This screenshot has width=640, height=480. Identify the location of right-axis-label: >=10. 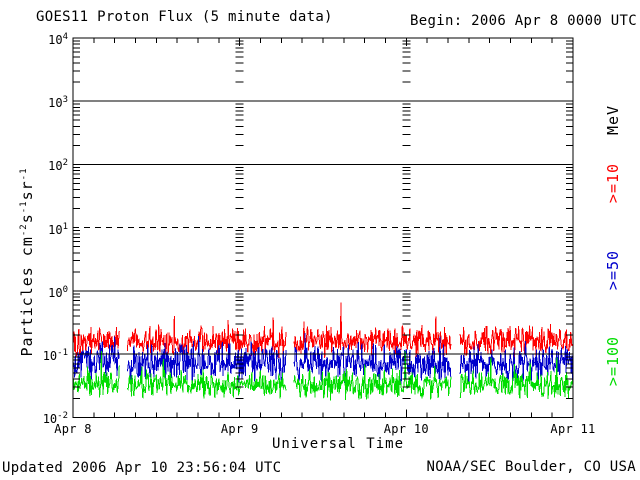
(613, 183).